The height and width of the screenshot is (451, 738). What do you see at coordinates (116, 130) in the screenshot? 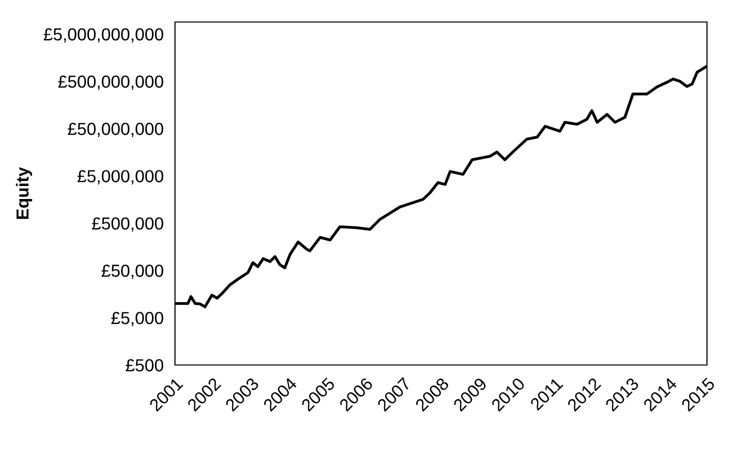
I see `y-tick-label: £50,000,000` at bounding box center [116, 130].